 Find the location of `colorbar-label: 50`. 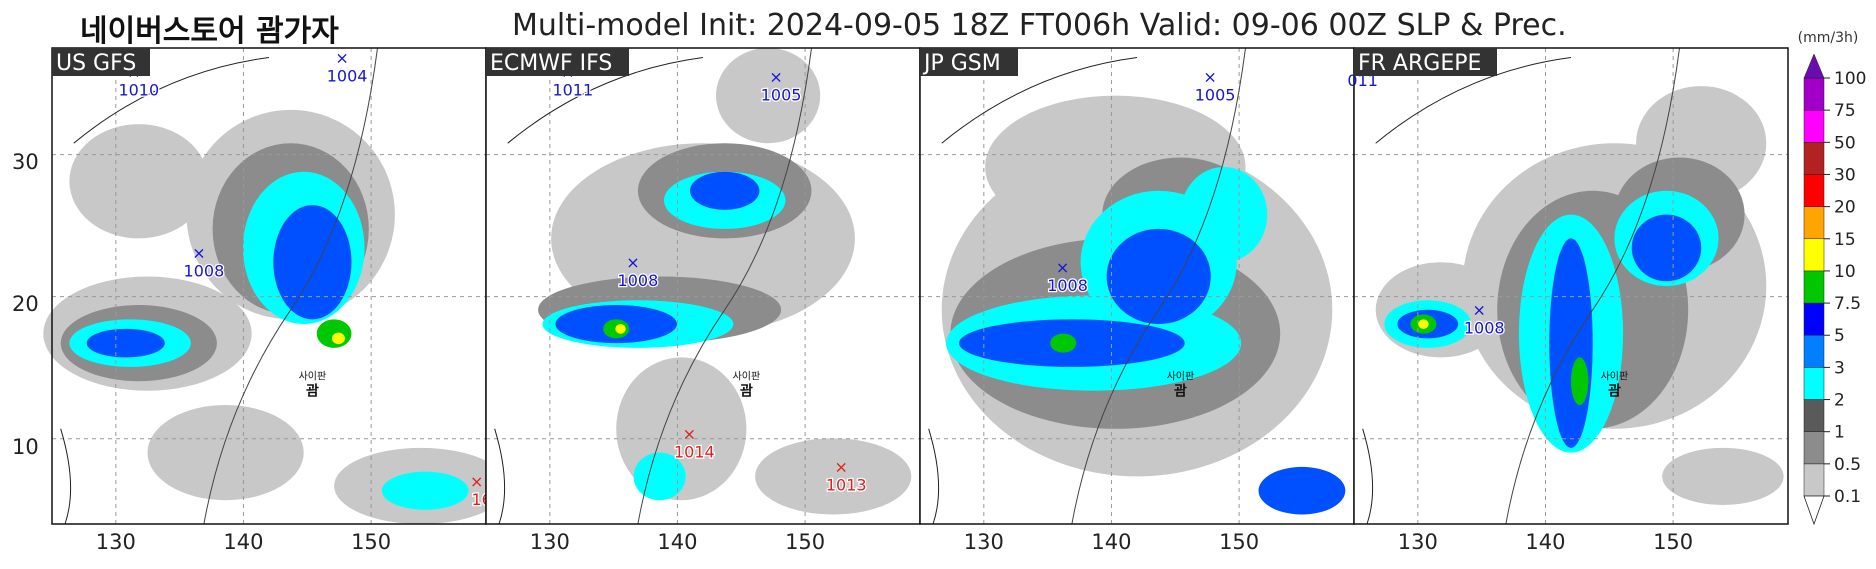

colorbar-label: 50 is located at coordinates (1845, 143).